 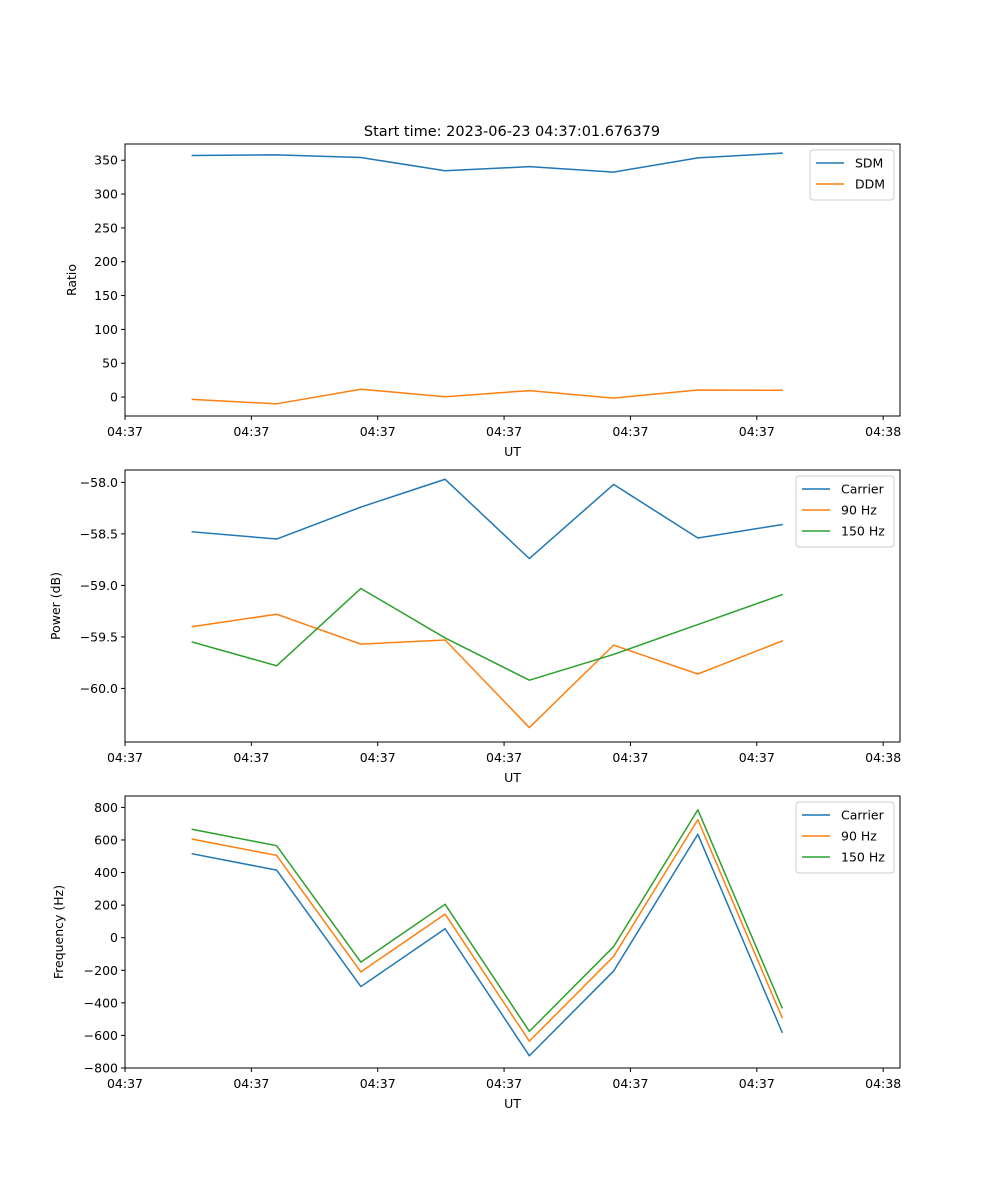 What do you see at coordinates (106, 295) in the screenshot?
I see `ratio-y-tick-label: 150` at bounding box center [106, 295].